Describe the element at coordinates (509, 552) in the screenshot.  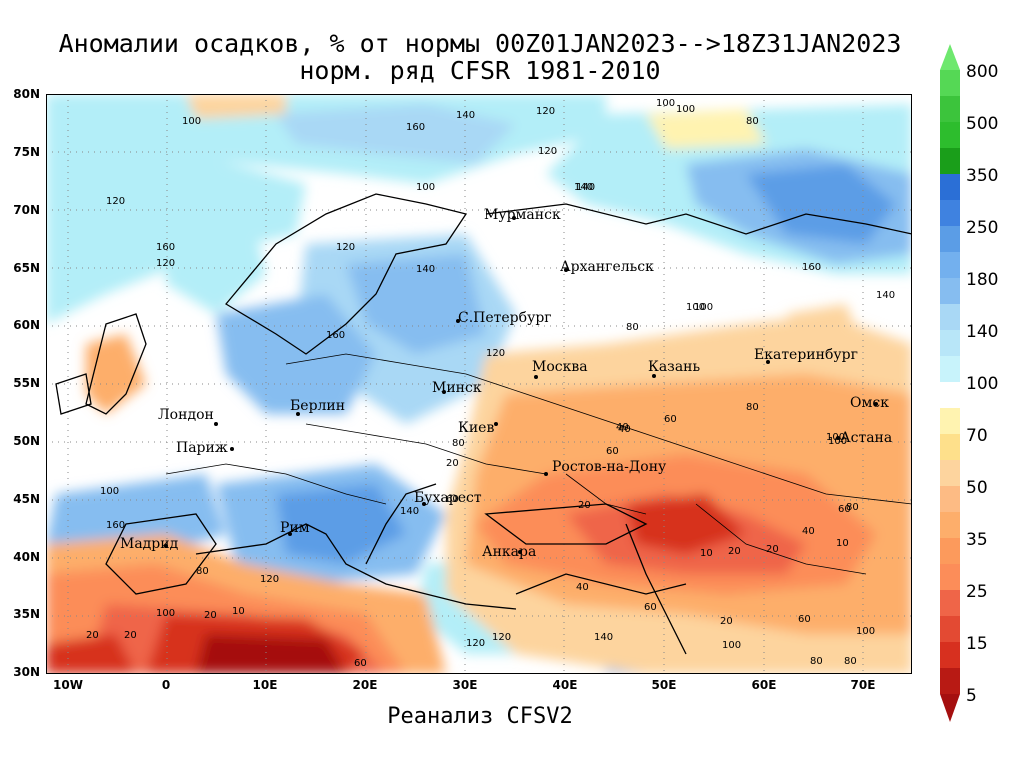
I see `city-ankara: Анкара` at that location.